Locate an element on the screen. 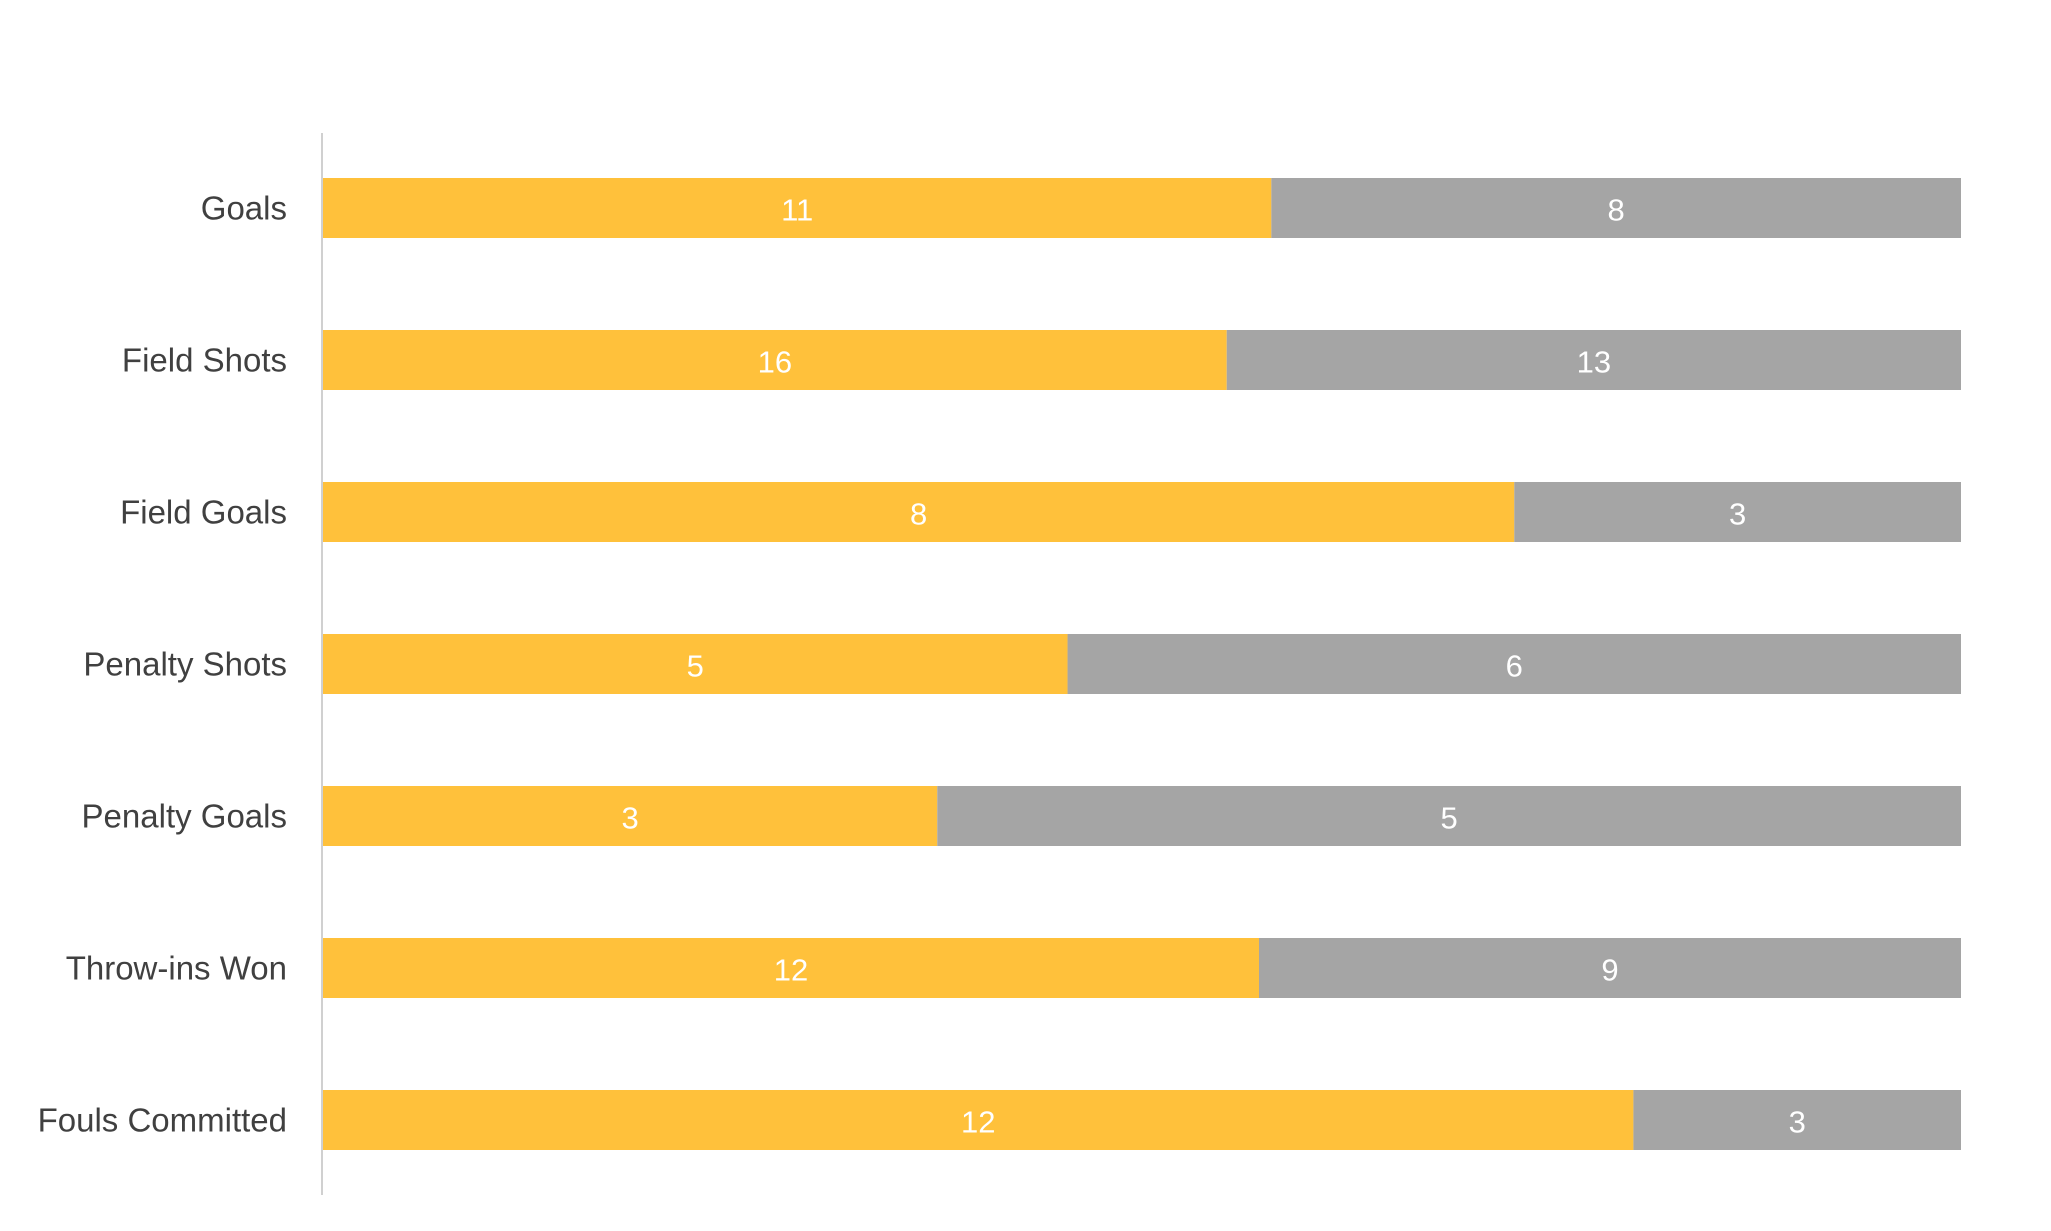  data-label: 16 is located at coordinates (775, 362).